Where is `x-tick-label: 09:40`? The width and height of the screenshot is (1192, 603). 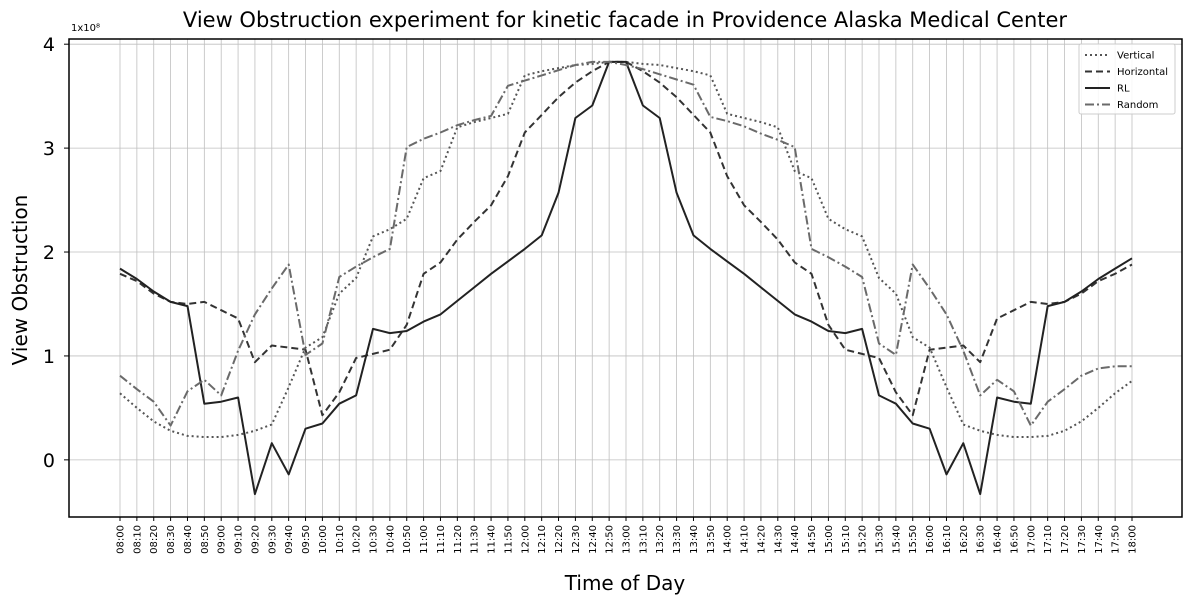 x-tick-label: 09:40 is located at coordinates (289, 539).